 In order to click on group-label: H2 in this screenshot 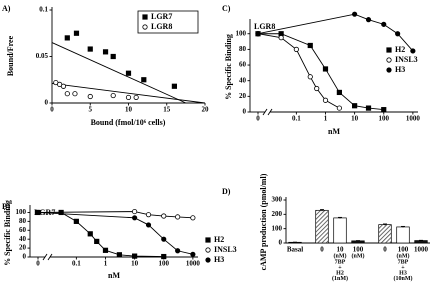, I will do `click(340, 273)`.